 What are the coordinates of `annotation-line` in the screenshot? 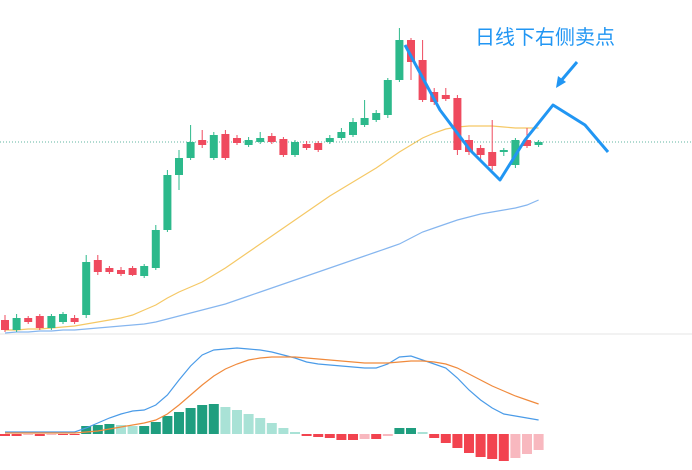 It's located at (506, 113).